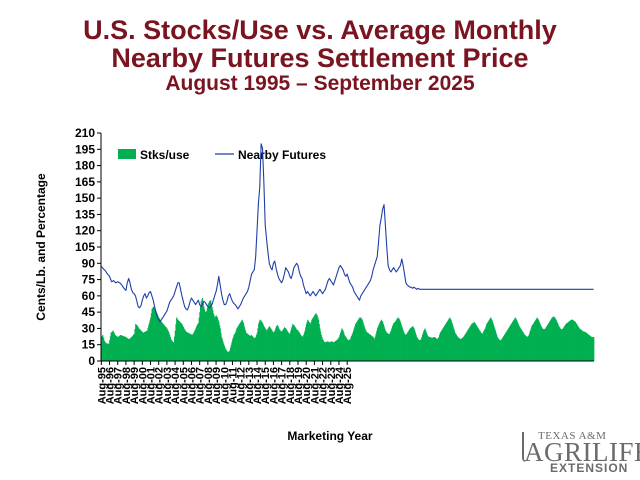  What do you see at coordinates (320, 58) in the screenshot?
I see `chart-title-line2: Nearby Futures Settlement Price` at bounding box center [320, 58].